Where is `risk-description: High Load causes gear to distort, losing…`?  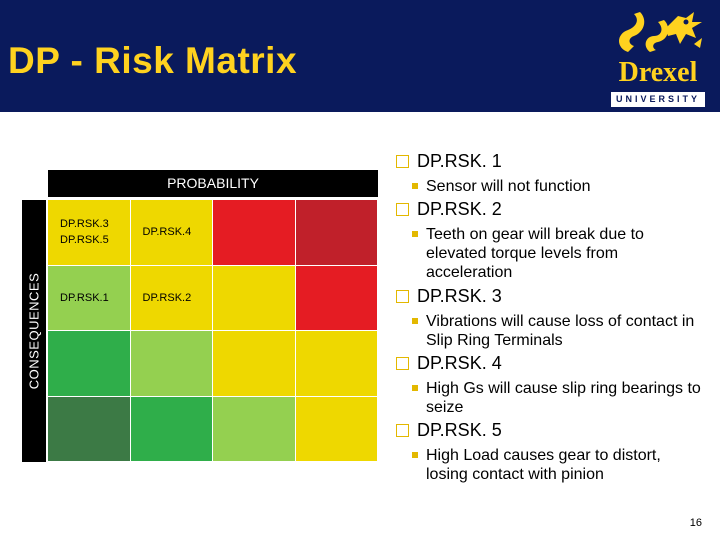 risk-description: High Load causes gear to distort, losing… is located at coordinates (559, 465).